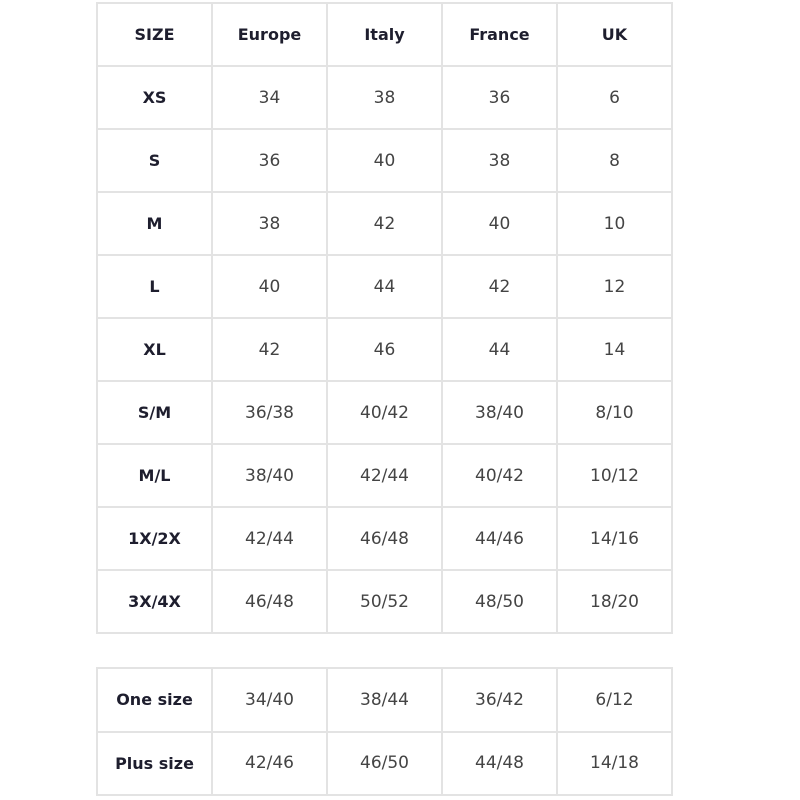 The image size is (800, 800). I want to click on table-row: S 36 40 38 8, so click(384, 160).